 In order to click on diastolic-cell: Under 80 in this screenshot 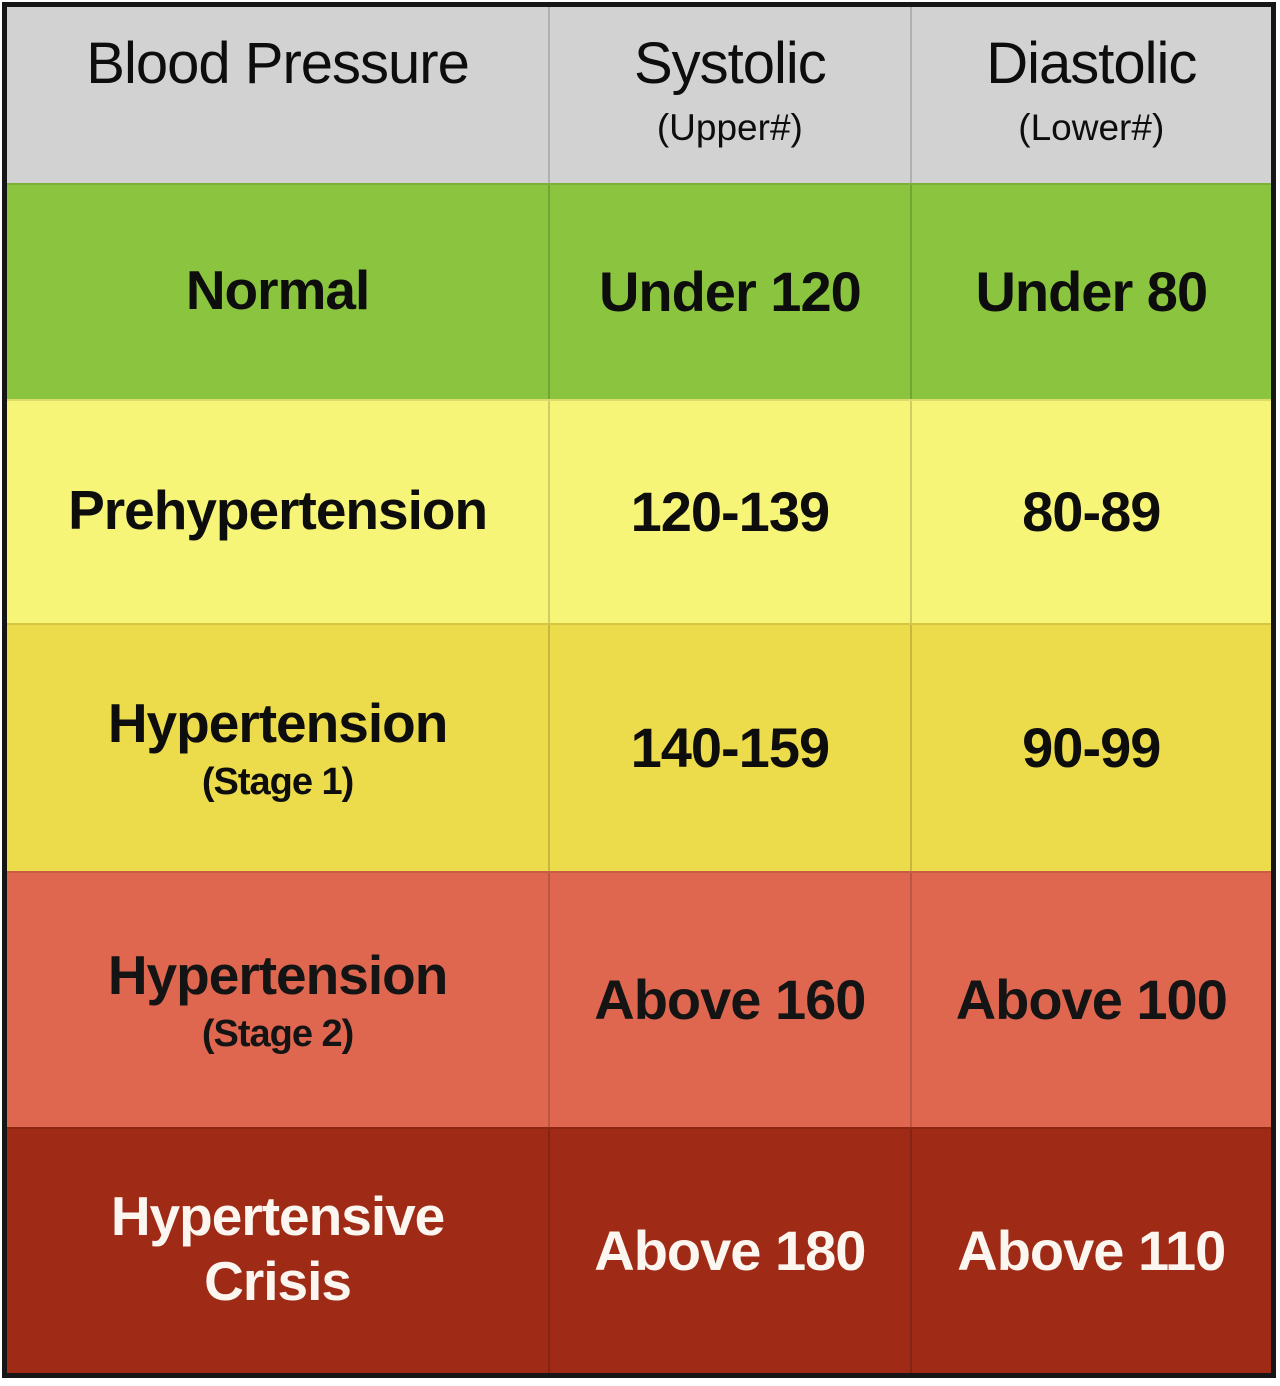, I will do `click(1090, 292)`.